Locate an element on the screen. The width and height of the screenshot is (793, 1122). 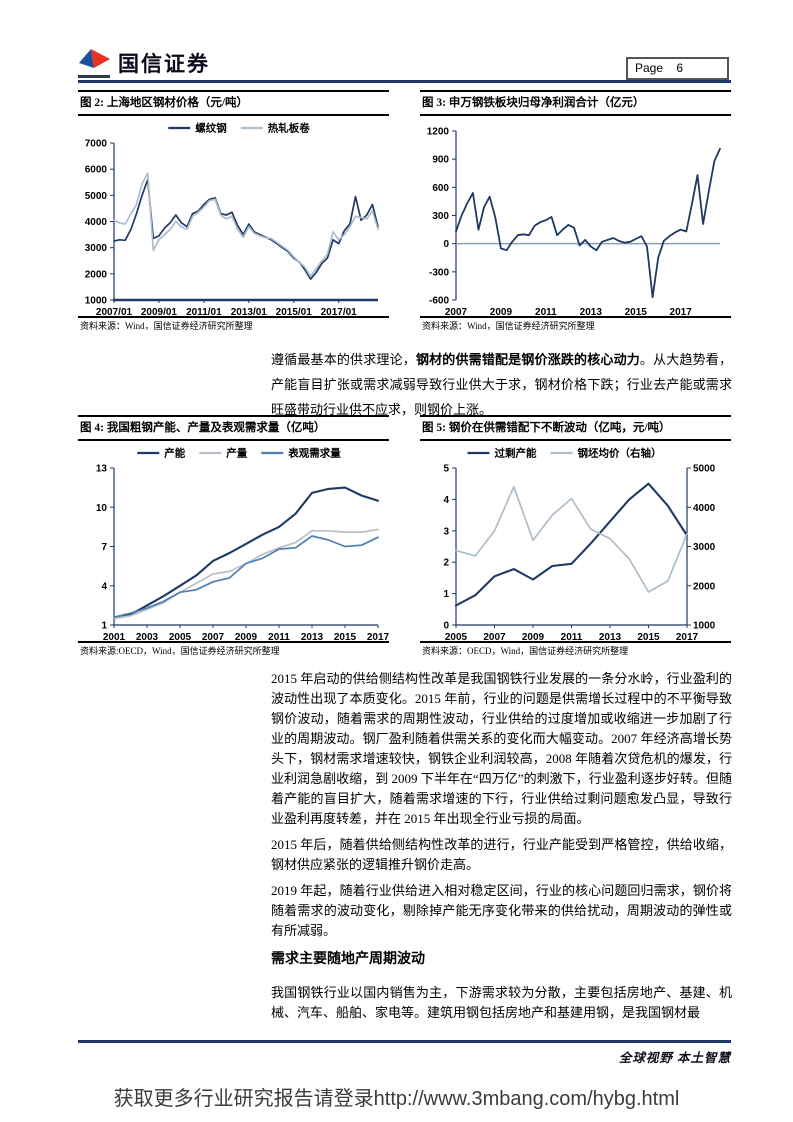
svg-text: 7000 is located at coordinates (96, 144).